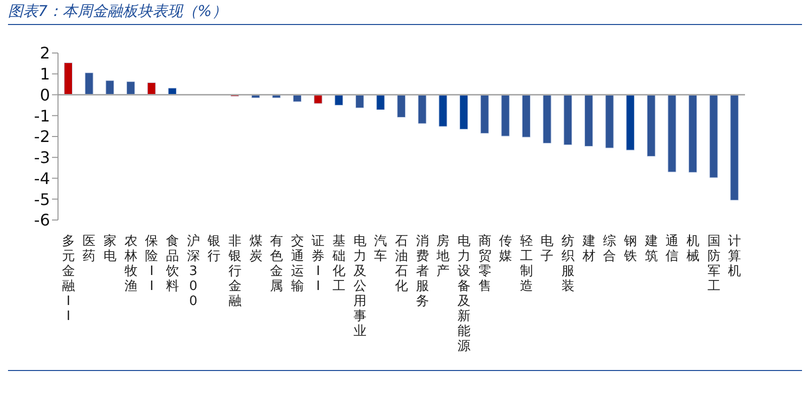 The width and height of the screenshot is (810, 395). What do you see at coordinates (651, 249) in the screenshot?
I see `x-tick-label: 建筑` at bounding box center [651, 249].